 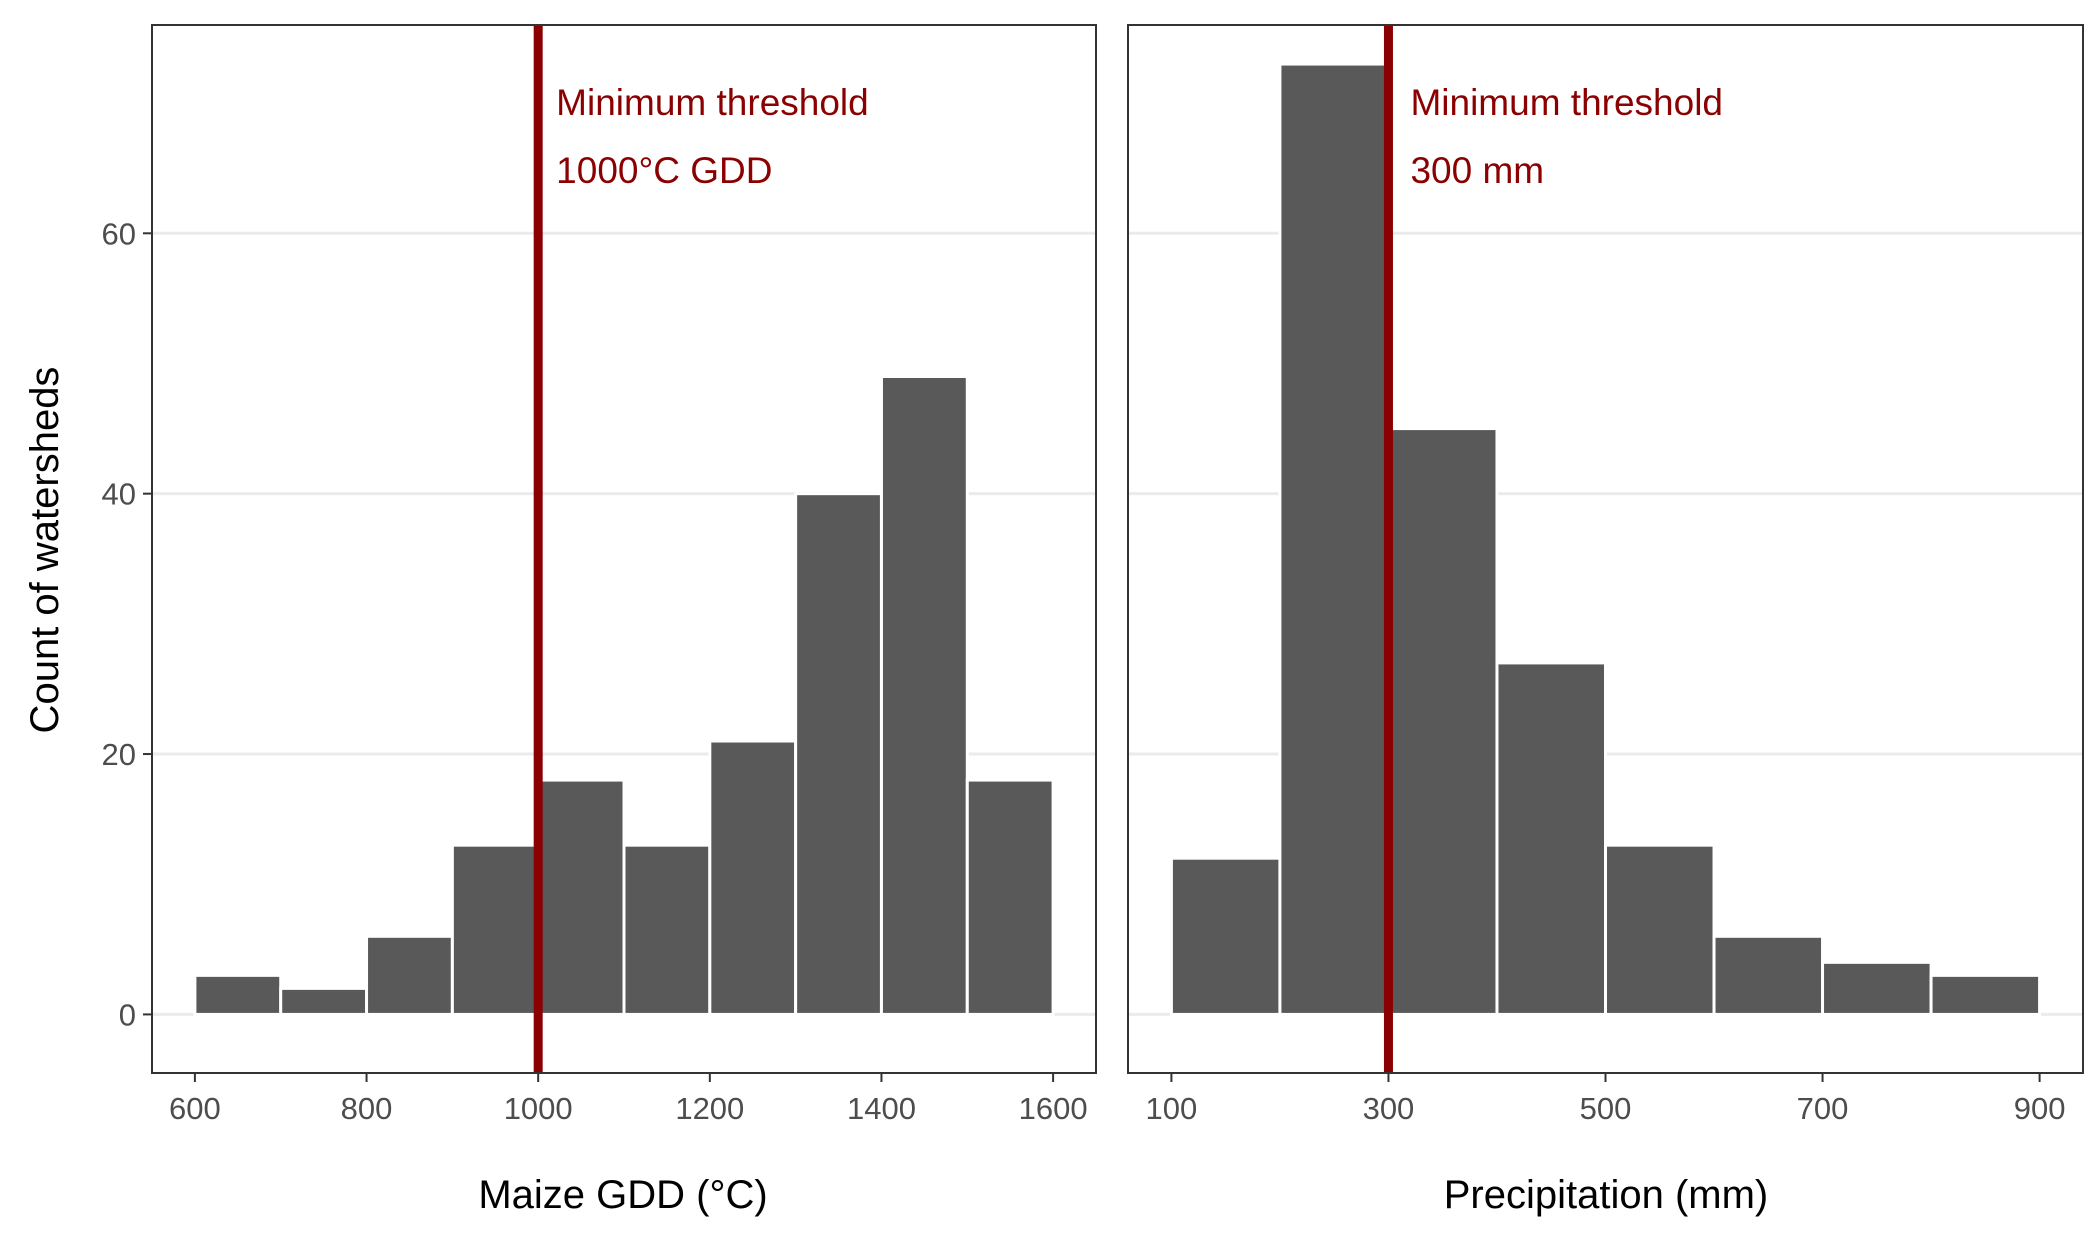 I want to click on gdd-x-tick-label: 1600, so click(x=1053, y=1108).